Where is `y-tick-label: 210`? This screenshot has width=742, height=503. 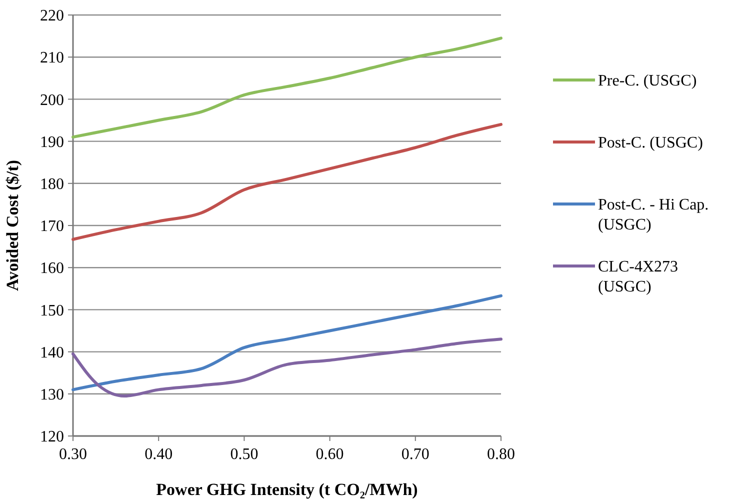 y-tick-label: 210 is located at coordinates (52, 58).